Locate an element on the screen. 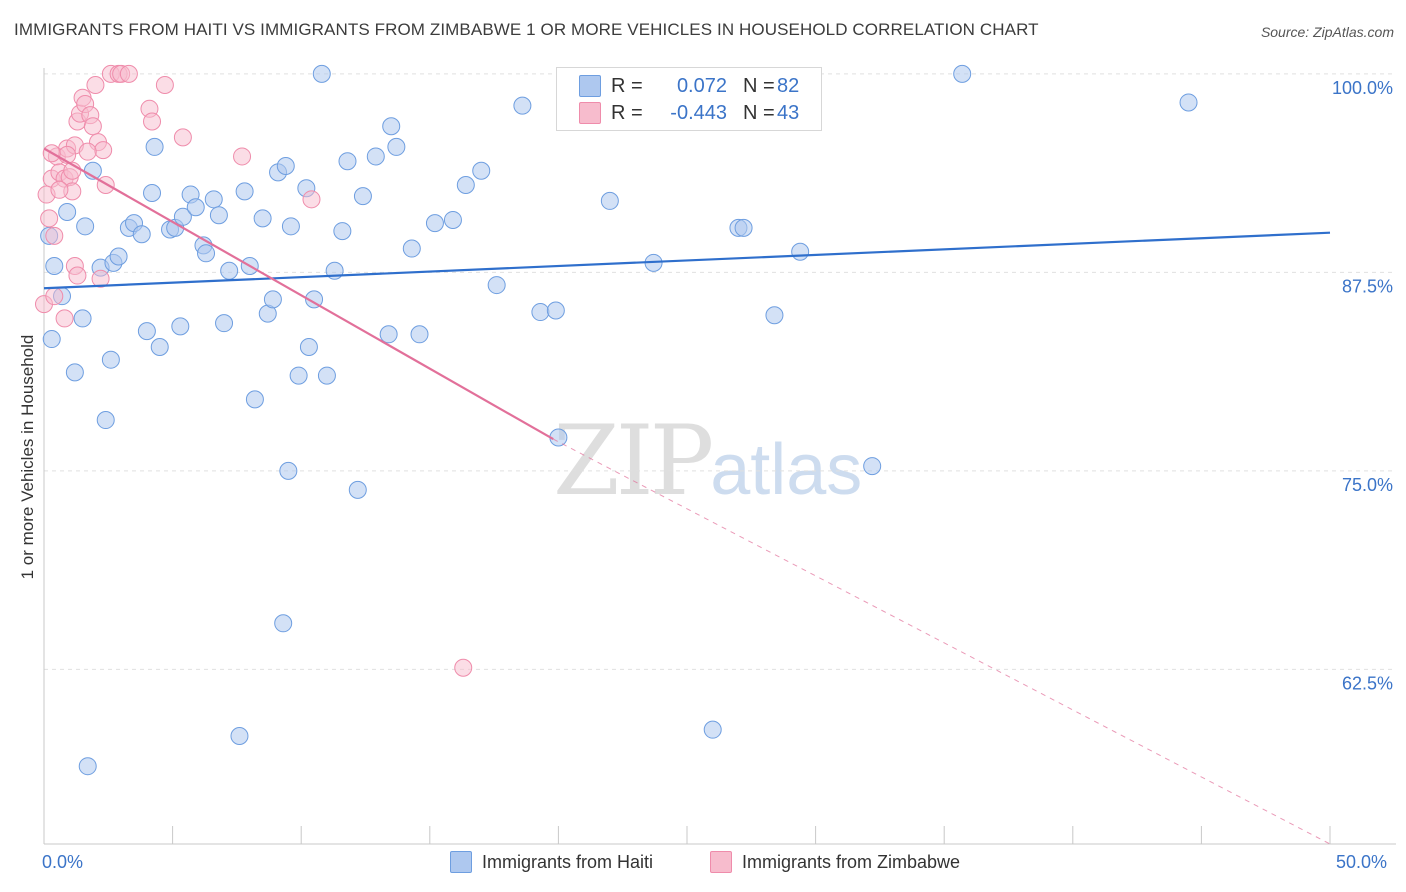 The height and width of the screenshot is (892, 1406). y-axis-label: 1 or more Vehicles in Household is located at coordinates (27, 457).